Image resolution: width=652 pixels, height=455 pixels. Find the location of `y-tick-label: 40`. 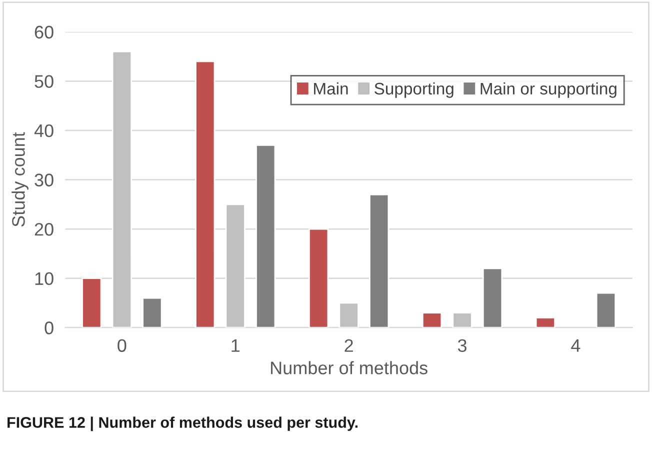

y-tick-label: 40 is located at coordinates (44, 131).